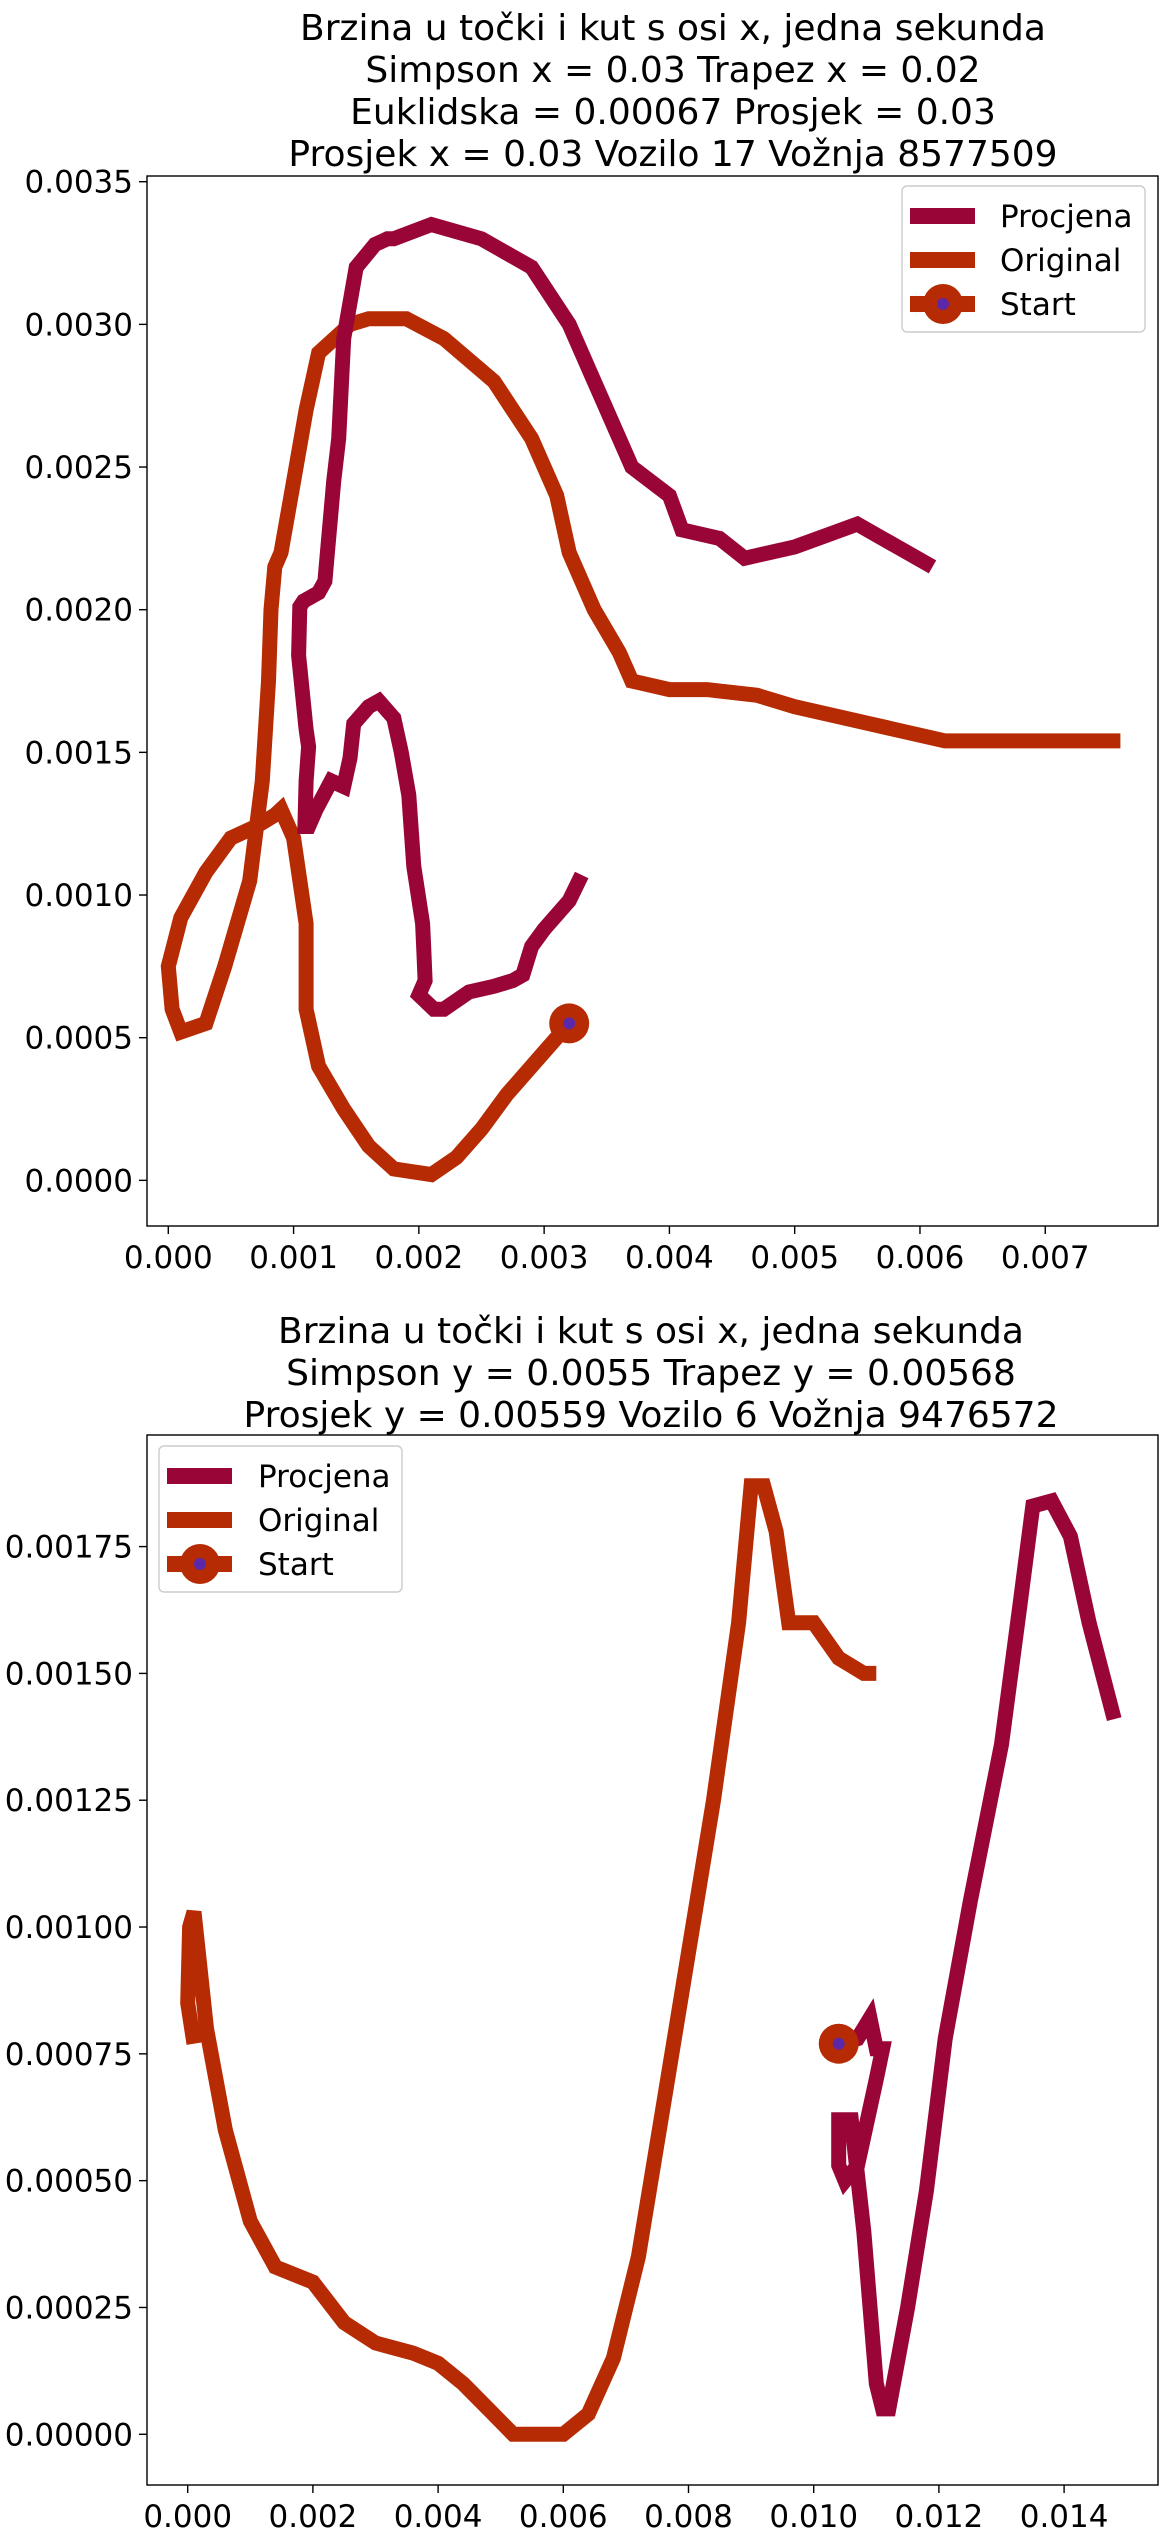  What do you see at coordinates (418, 1258) in the screenshot?
I see `chart-1-x-tick-label: 0.002` at bounding box center [418, 1258].